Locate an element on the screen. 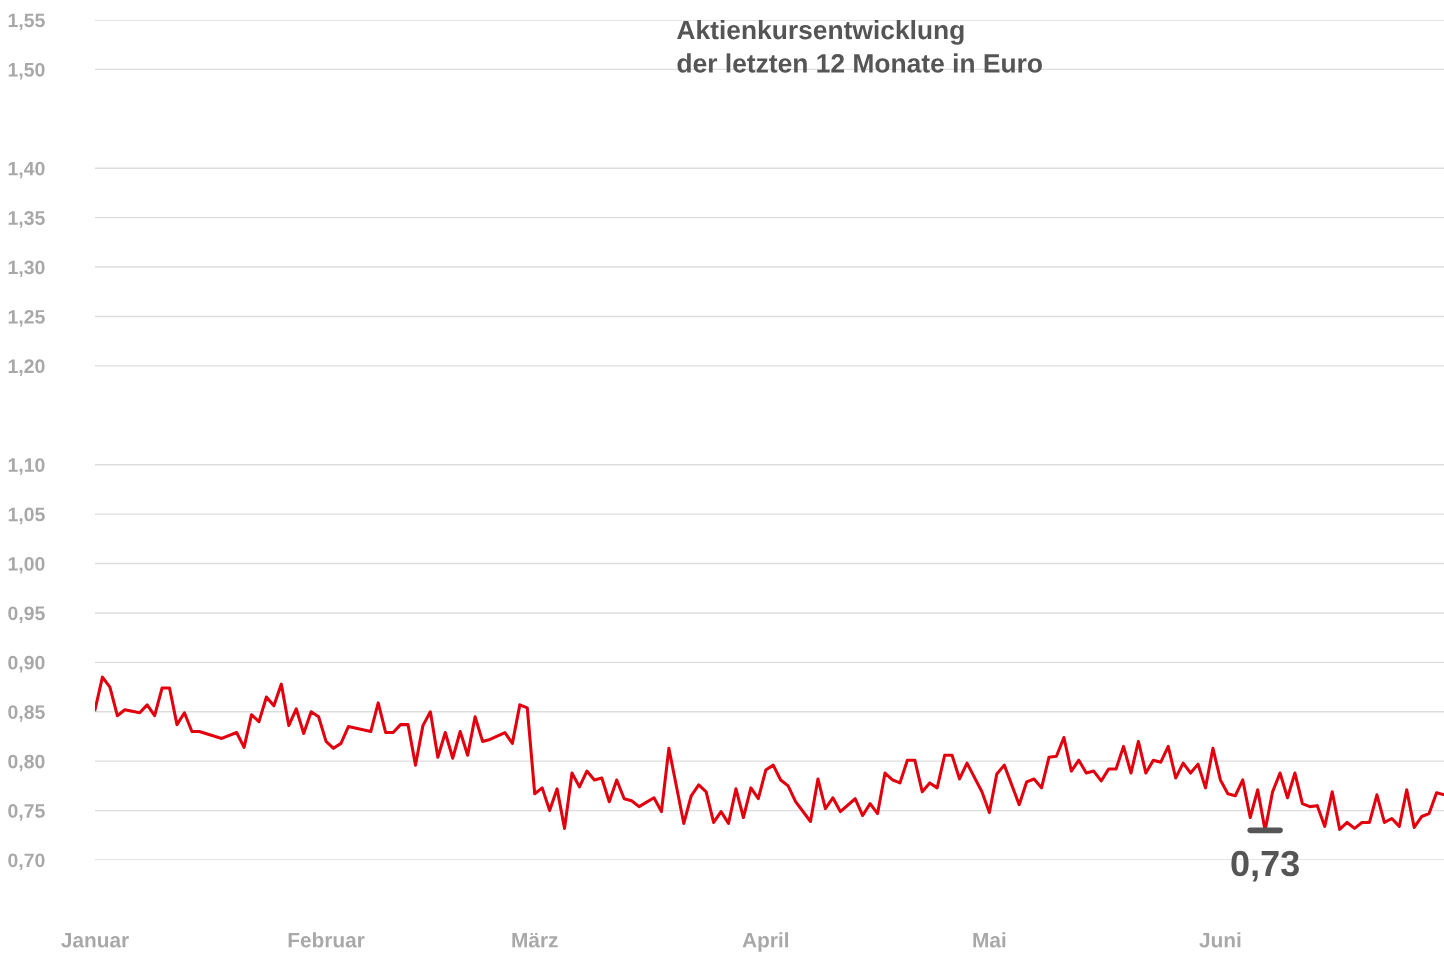  y-tick-label: 1,25 is located at coordinates (26, 318).